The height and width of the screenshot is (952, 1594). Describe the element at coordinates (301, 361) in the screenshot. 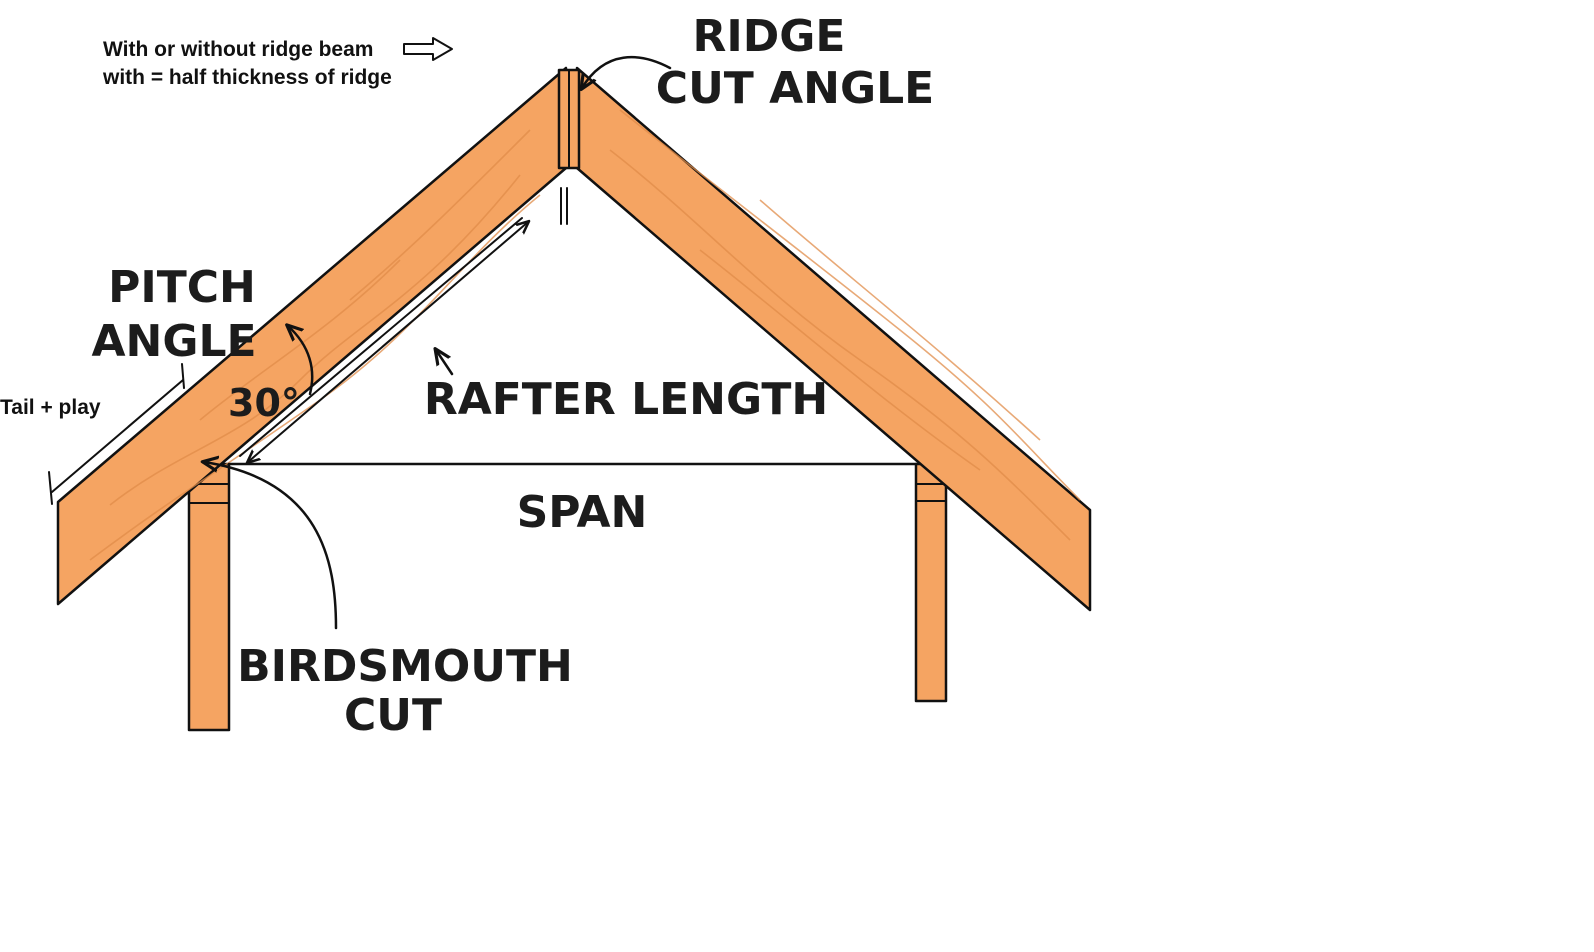

I see `pitch-angle-arrow` at that location.